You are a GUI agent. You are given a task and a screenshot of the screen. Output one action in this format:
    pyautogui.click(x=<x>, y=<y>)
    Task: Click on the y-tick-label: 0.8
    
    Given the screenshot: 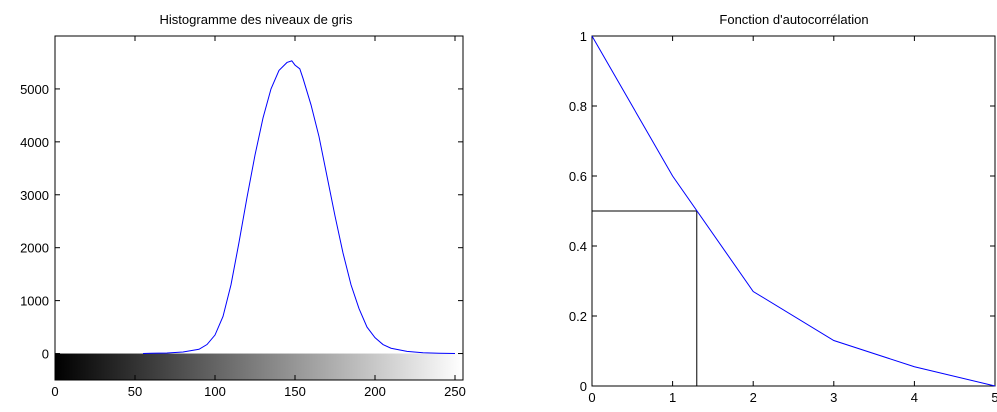 What is the action you would take?
    pyautogui.click(x=578, y=106)
    